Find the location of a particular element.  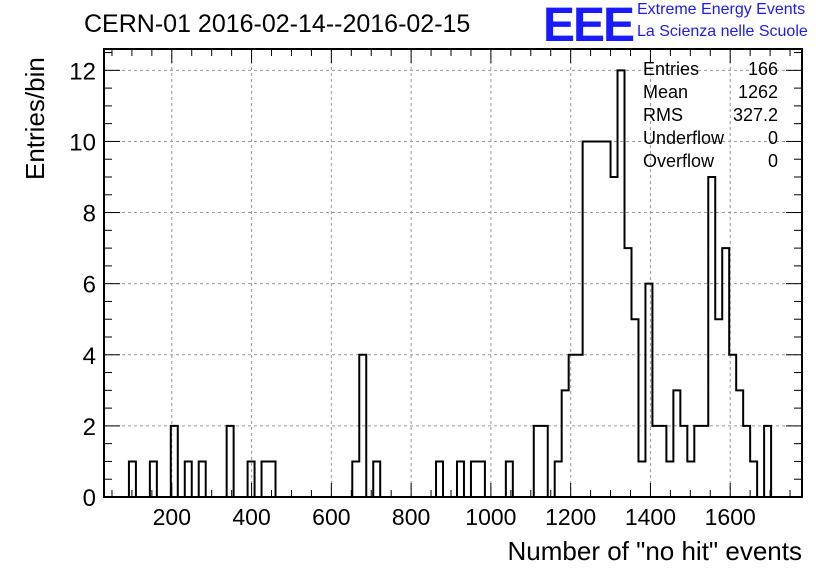

stat-label-overflow: Overflow is located at coordinates (679, 161).